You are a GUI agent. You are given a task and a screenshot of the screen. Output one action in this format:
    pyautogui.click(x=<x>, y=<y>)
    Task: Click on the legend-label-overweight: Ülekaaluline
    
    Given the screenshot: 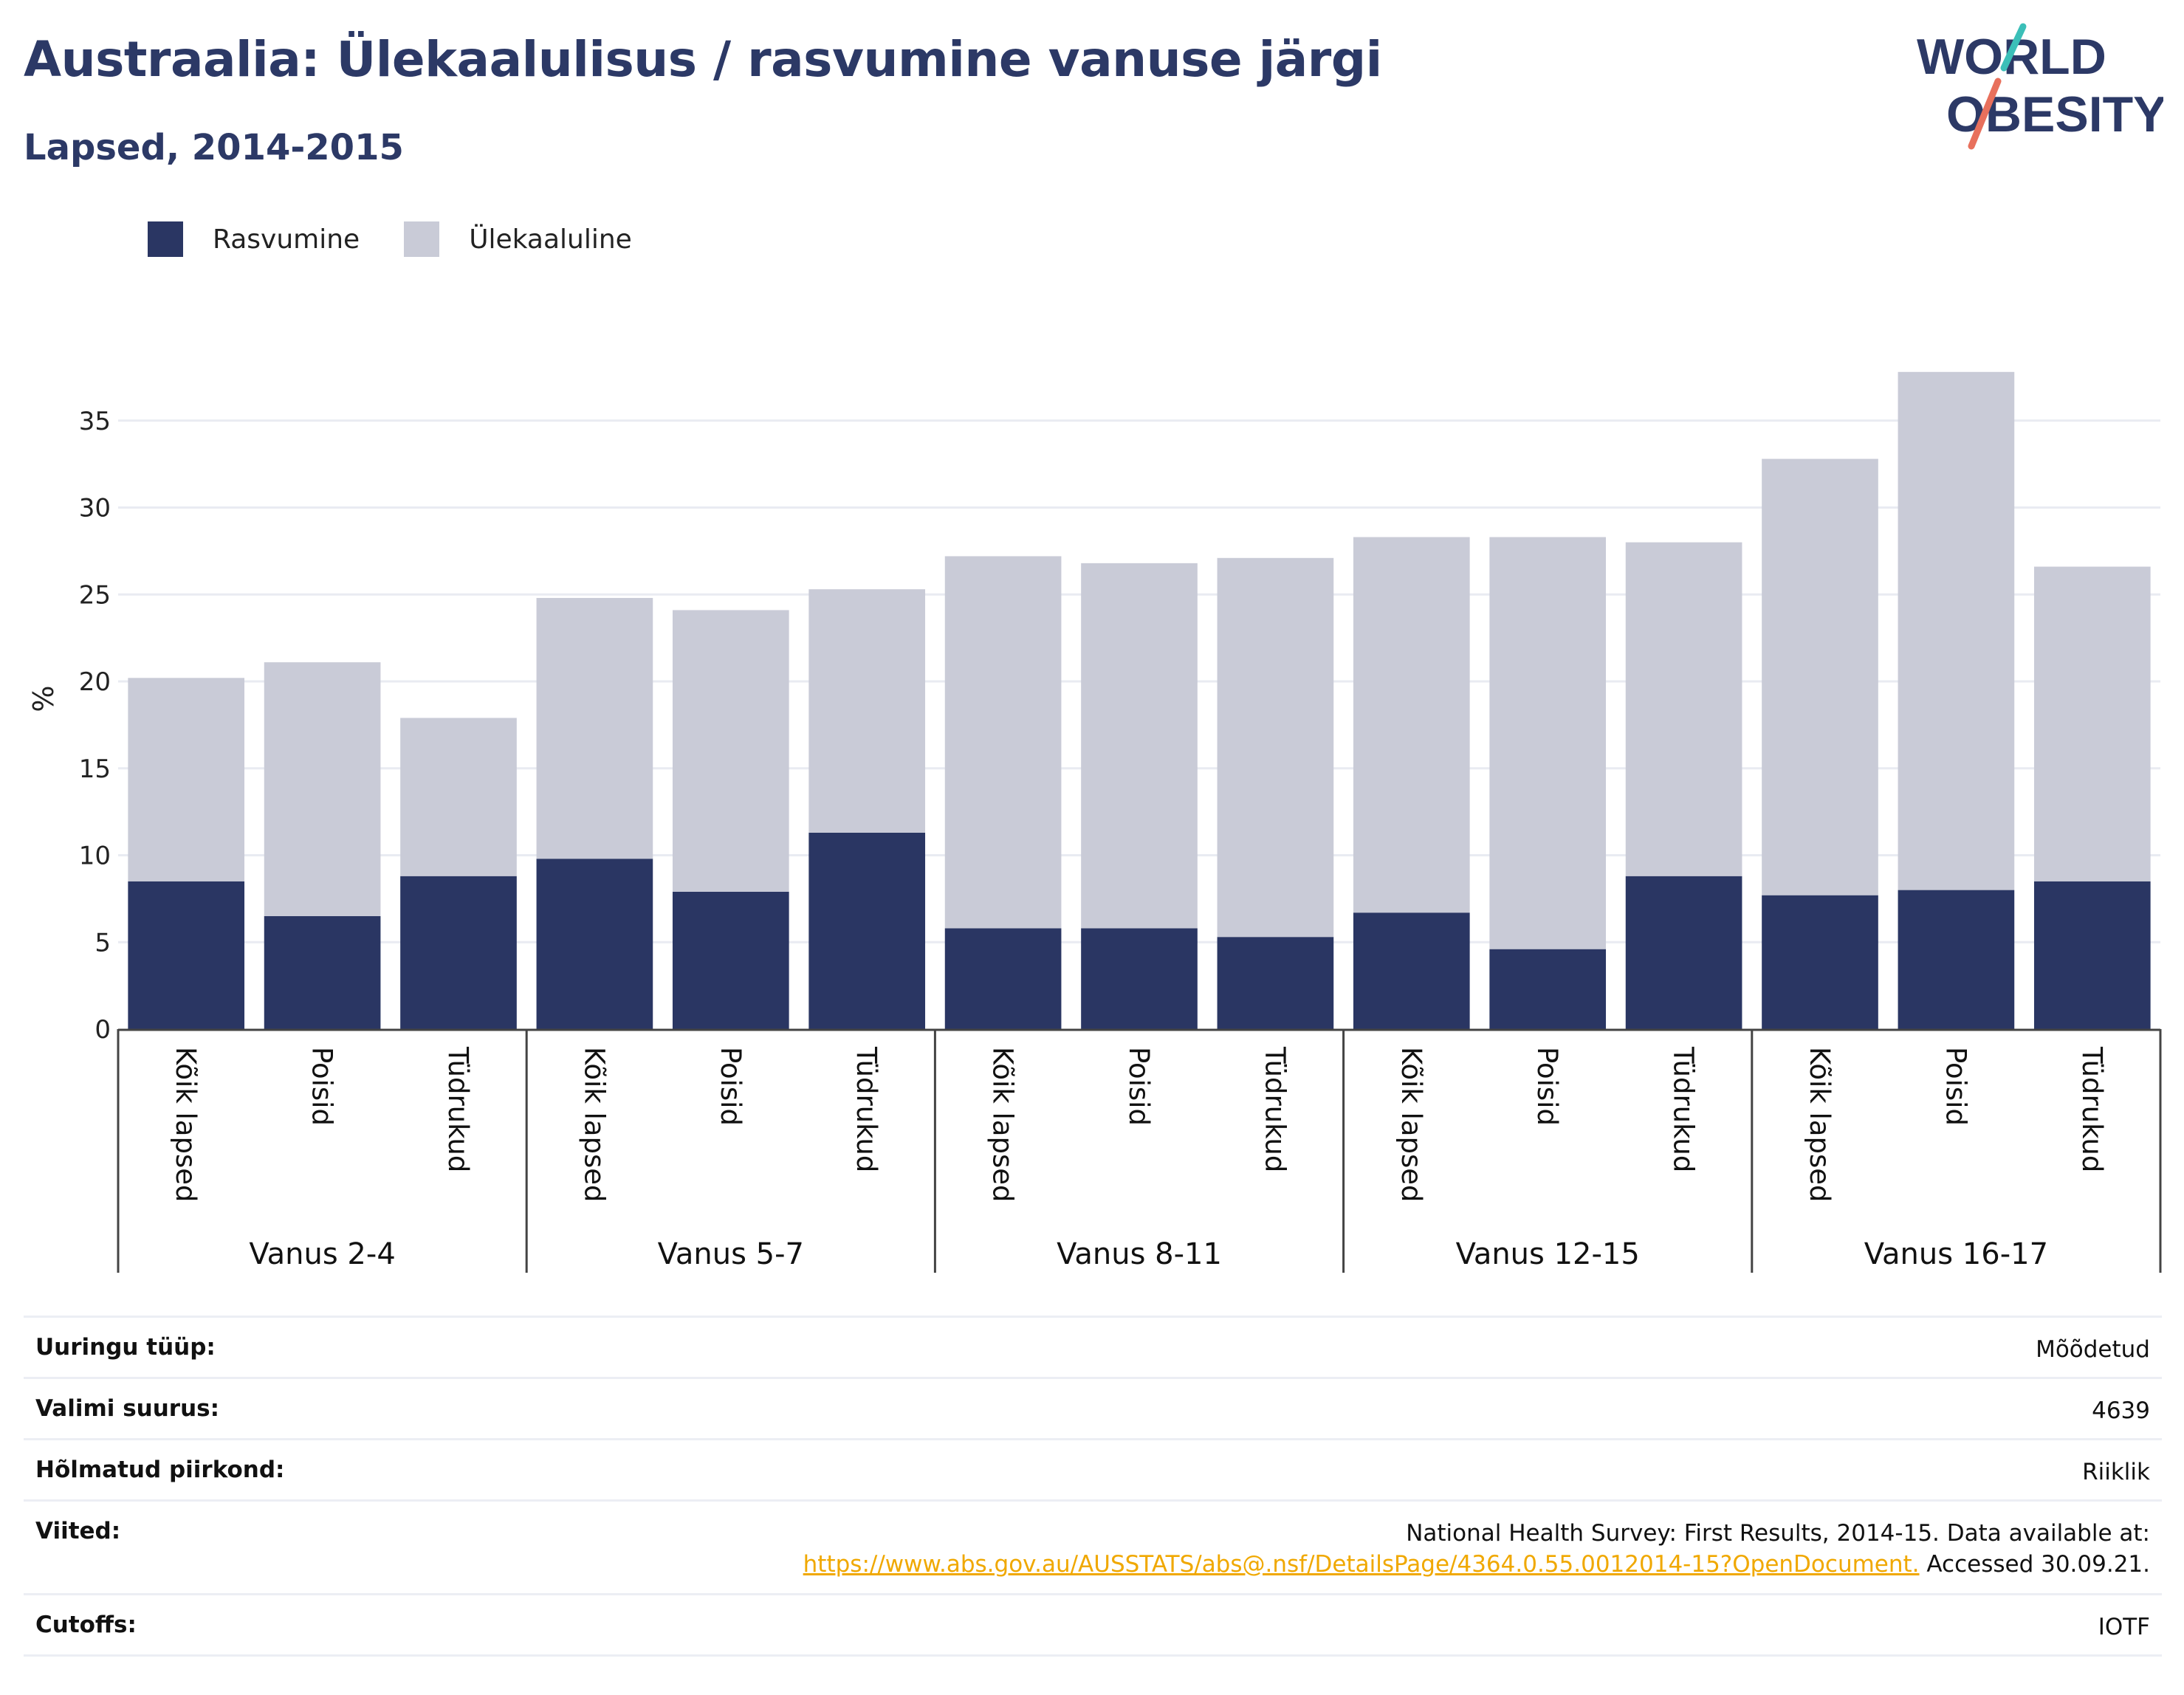 What is the action you would take?
    pyautogui.click(x=550, y=239)
    